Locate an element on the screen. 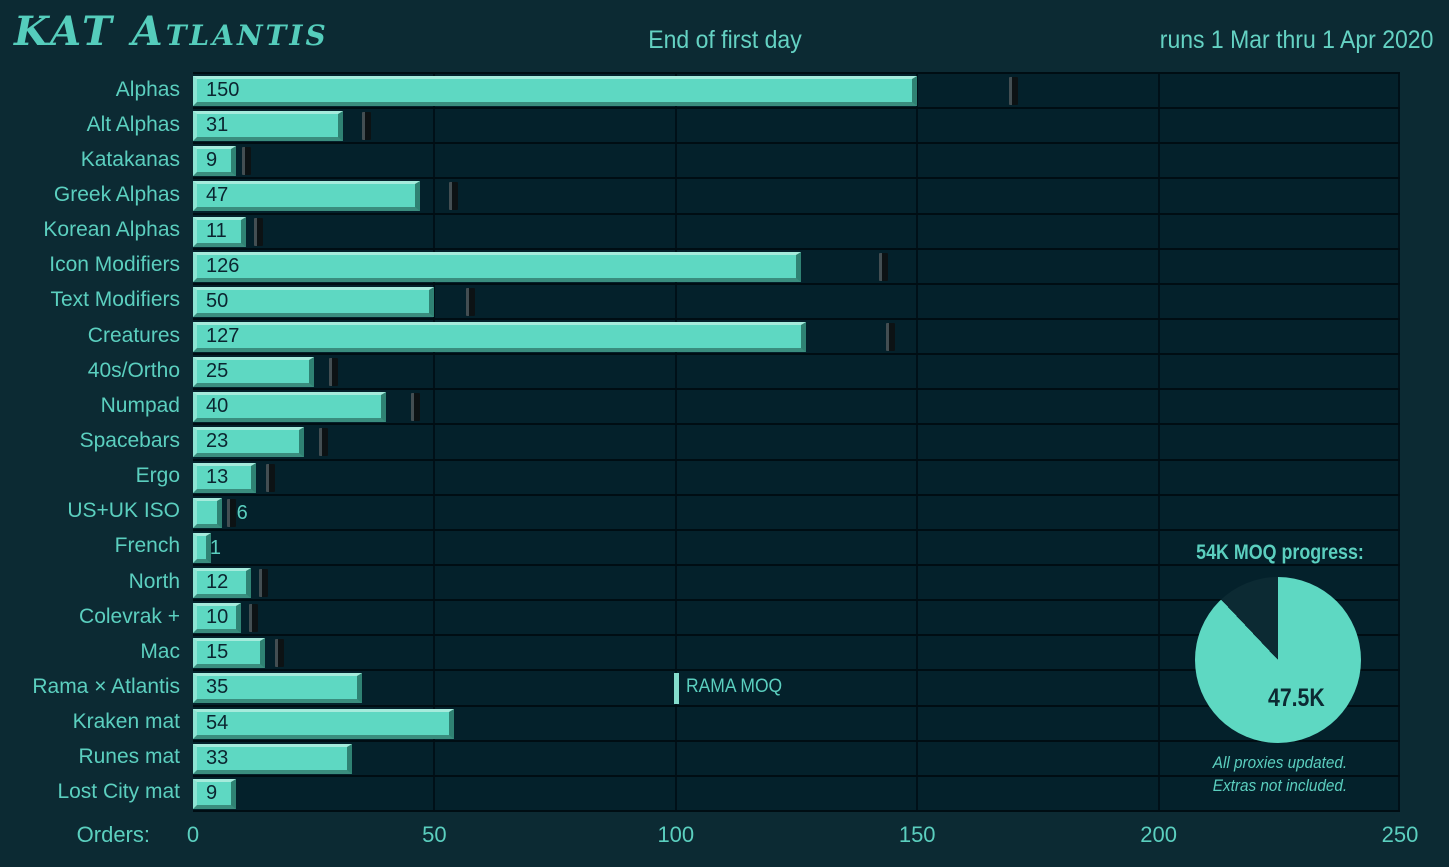 Image resolution: width=1449 pixels, height=867 pixels. value-bar: 25 is located at coordinates (253, 372).